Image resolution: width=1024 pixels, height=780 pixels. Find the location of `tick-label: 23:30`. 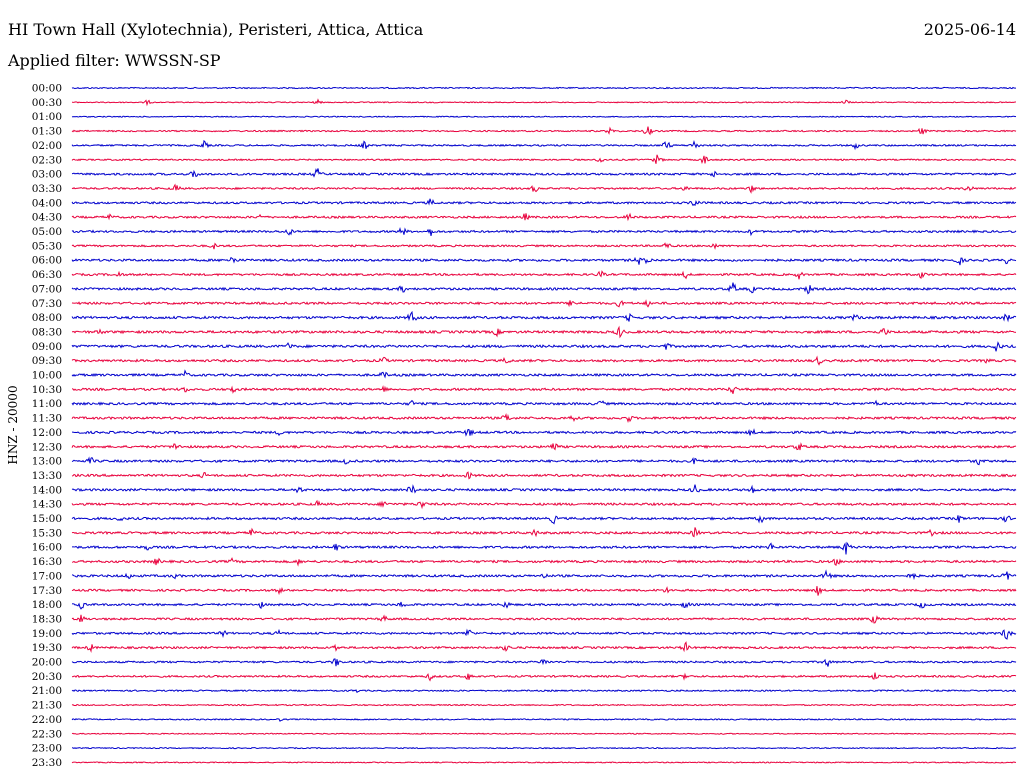

tick-label: 23:30 is located at coordinates (47, 763).